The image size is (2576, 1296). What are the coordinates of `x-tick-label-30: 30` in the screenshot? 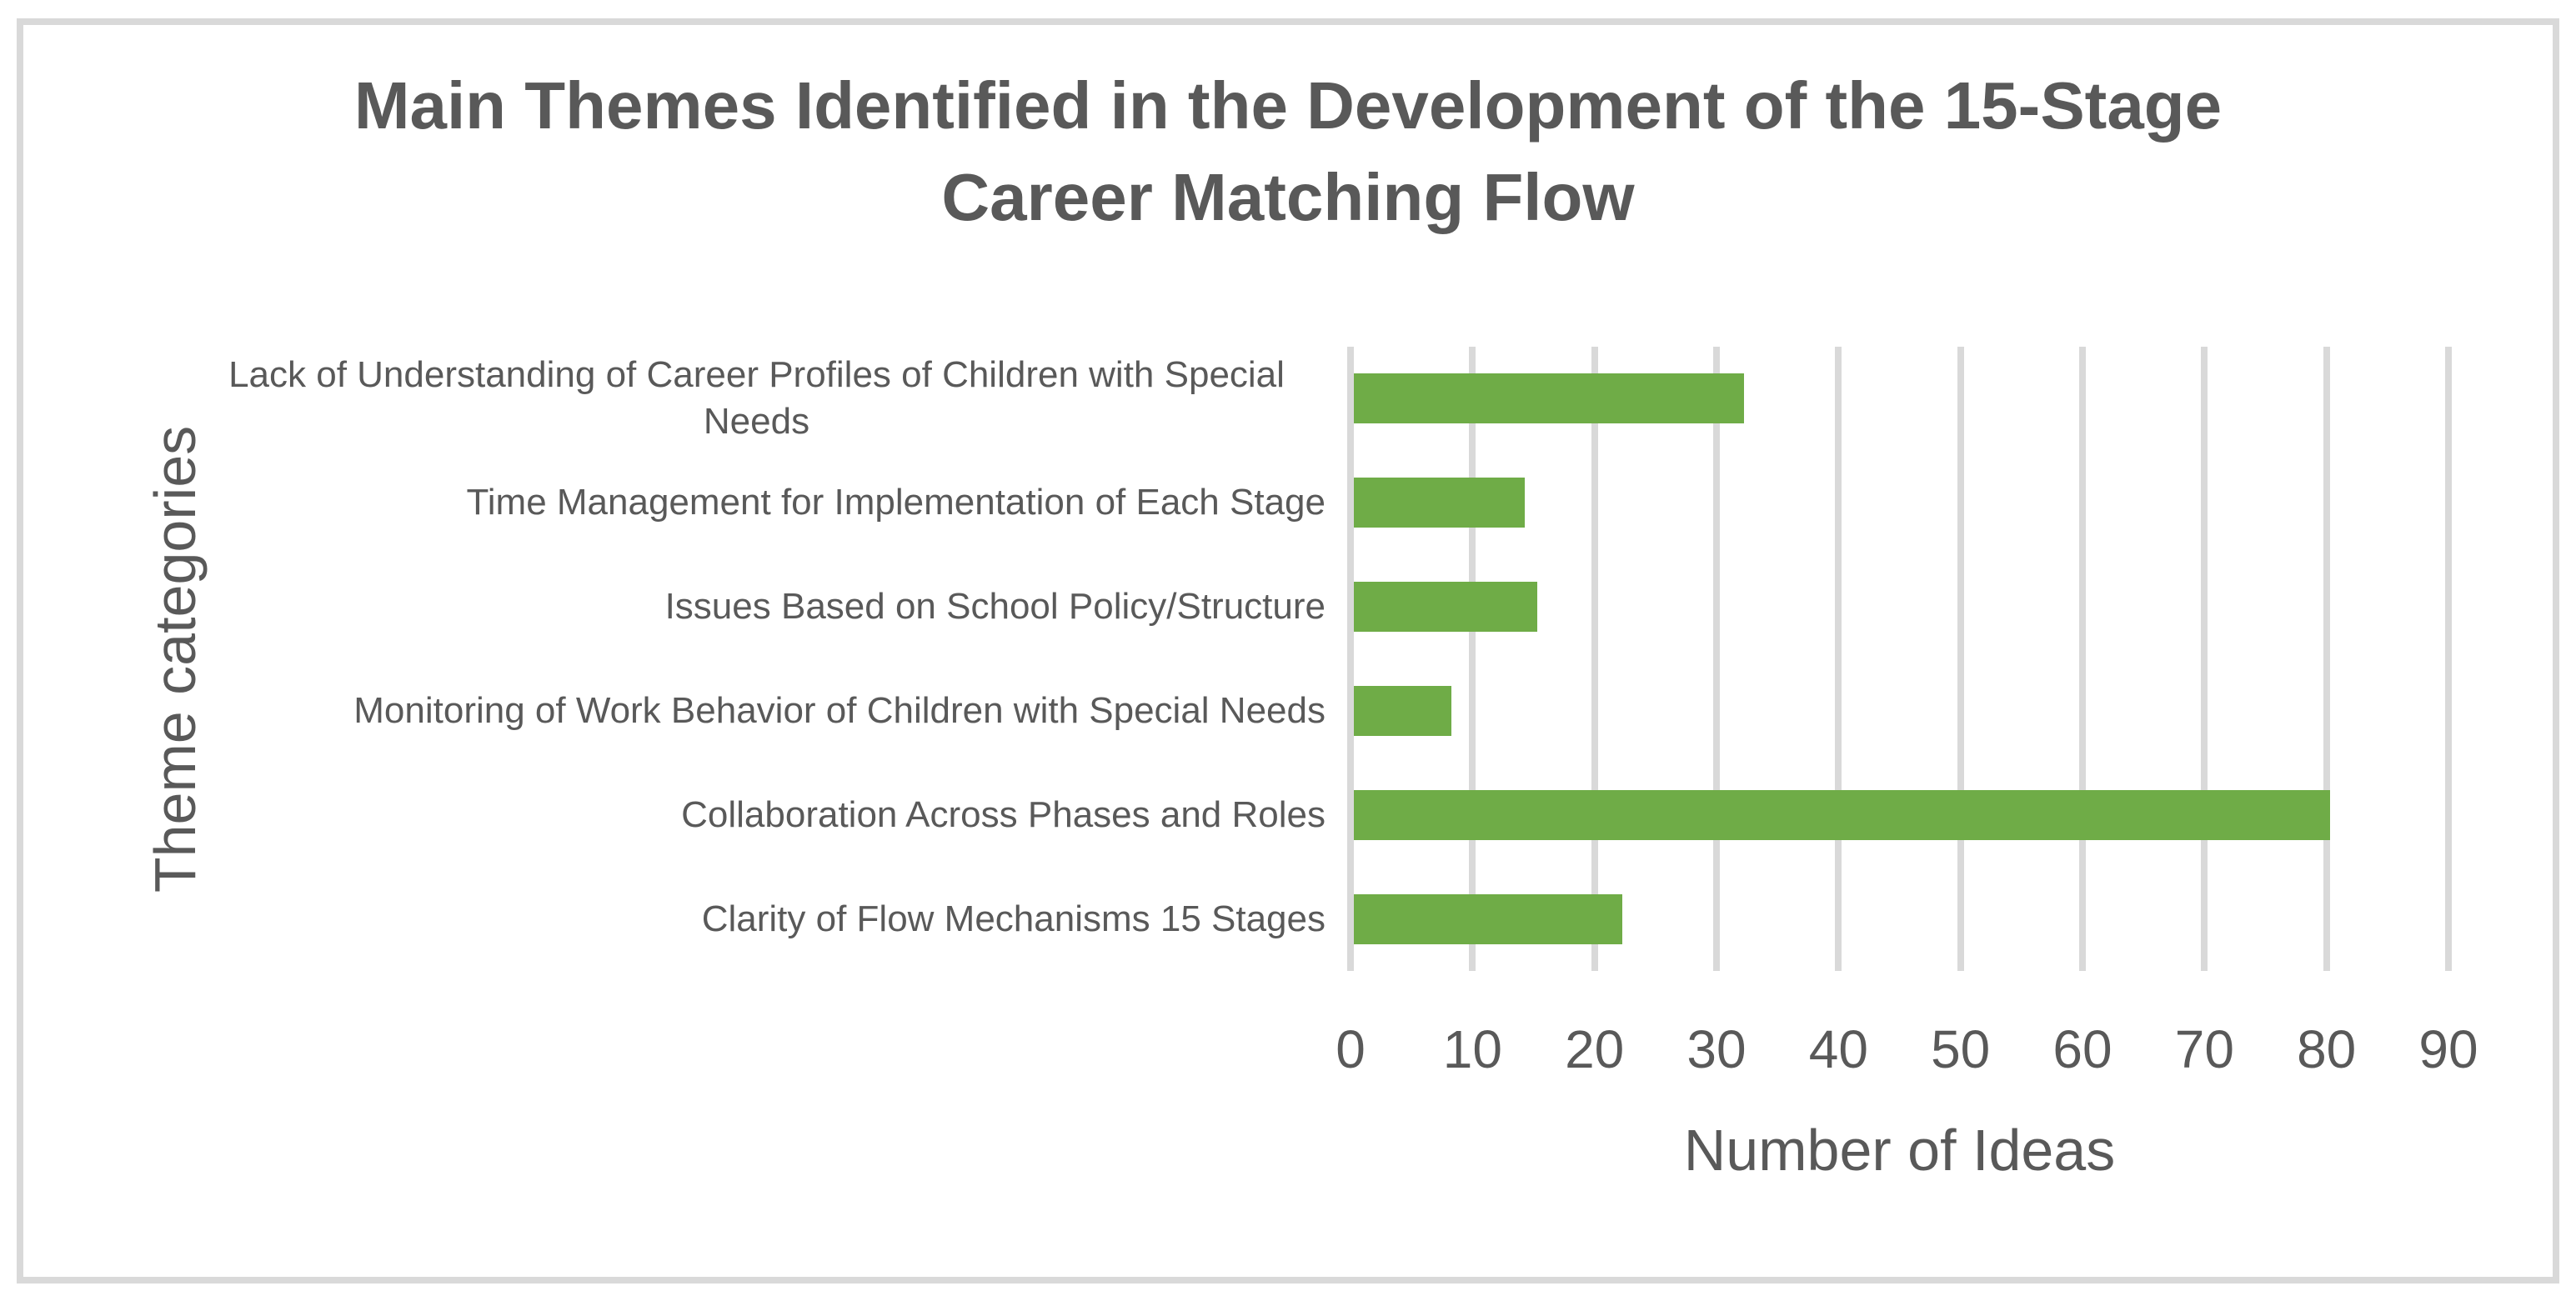 It's located at (1716, 1049).